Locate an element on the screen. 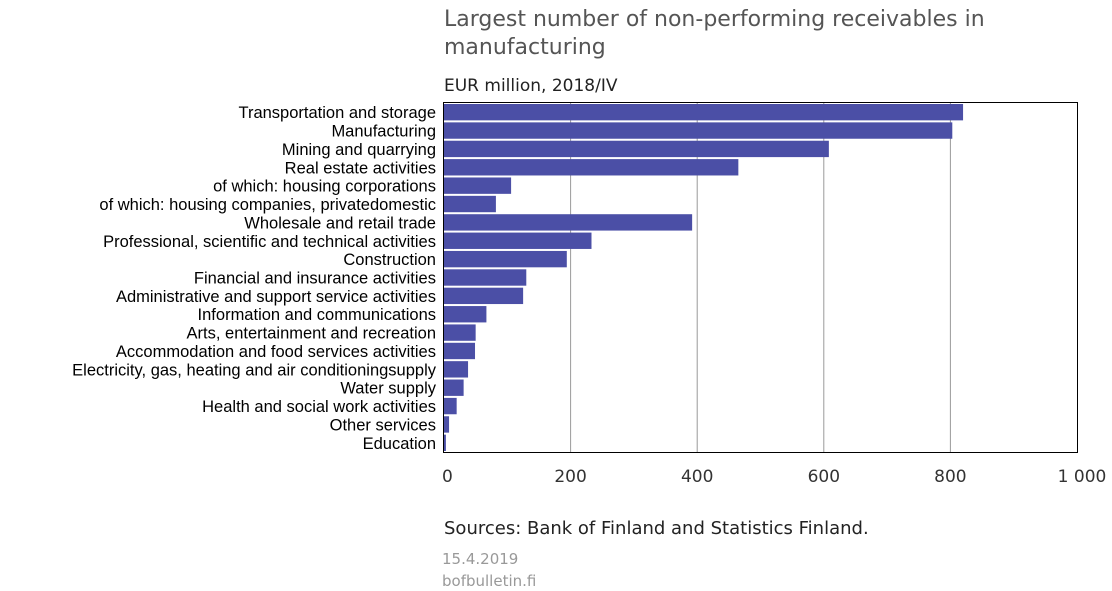 Image resolution: width=1112 pixels, height=591 pixels. chart-subtitle: EUR million, 2018/IV is located at coordinates (531, 86).